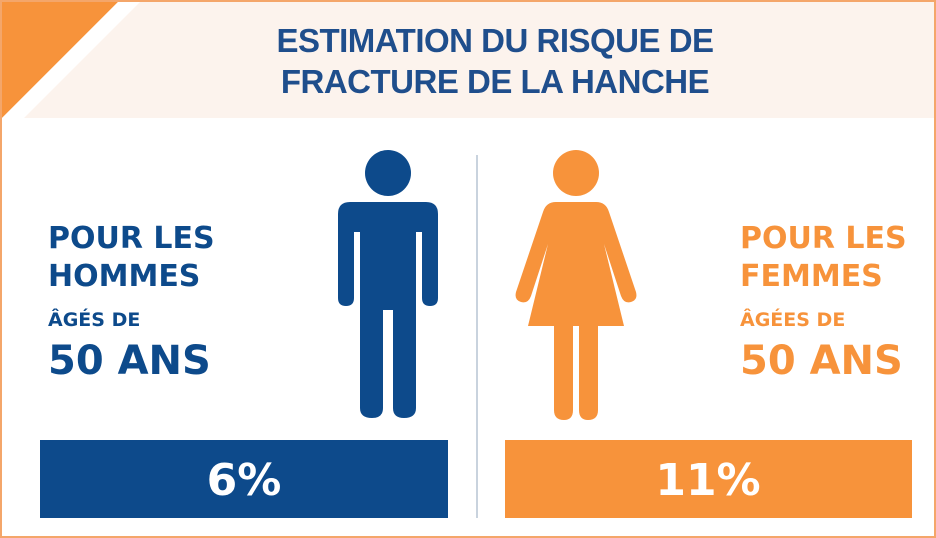 Image resolution: width=936 pixels, height=538 pixels. Describe the element at coordinates (495, 81) in the screenshot. I see `title-line: FRACTURE DE LA HANCHE` at that location.